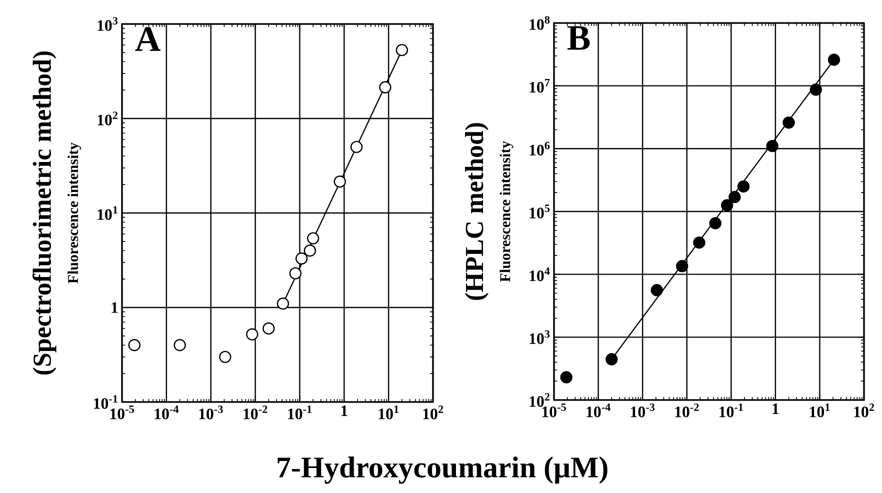 The height and width of the screenshot is (493, 882). I want to click on x-axis-title: 7-Hydroxycoumarin (μM), so click(443, 470).